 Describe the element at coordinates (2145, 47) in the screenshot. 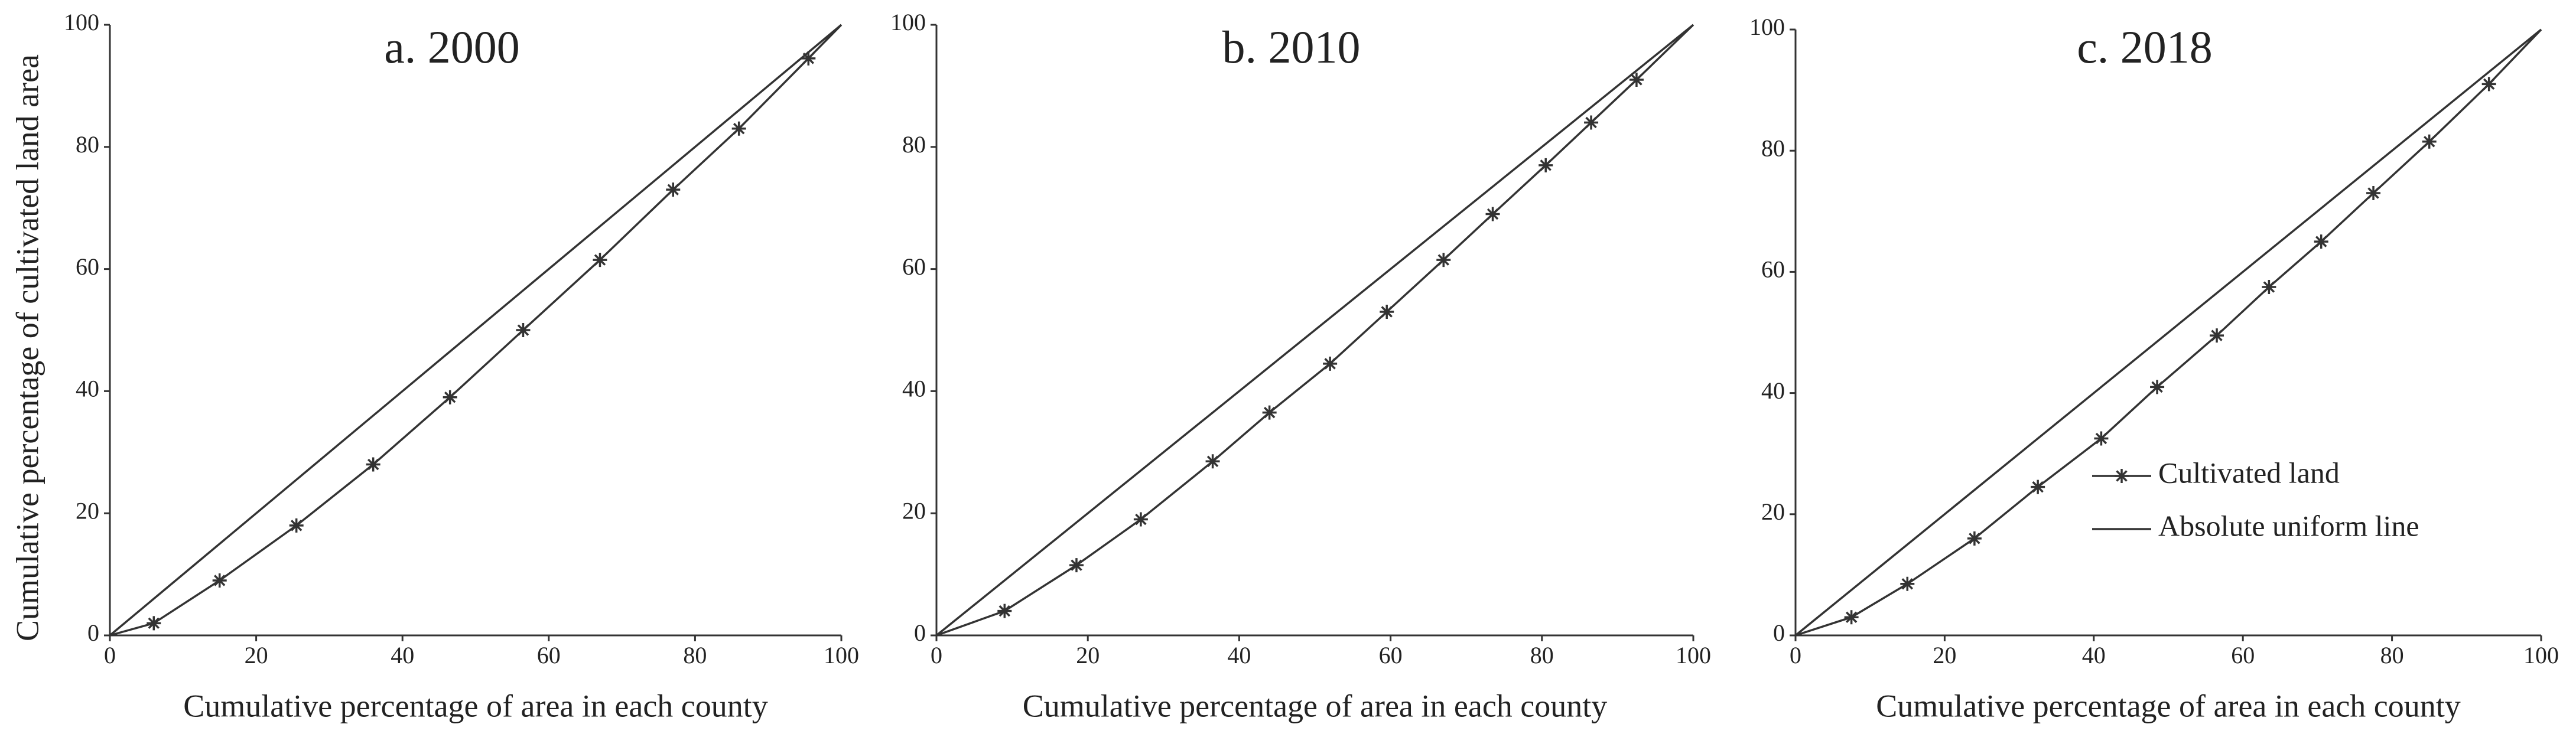

I see `chart-title: c. 2018` at that location.